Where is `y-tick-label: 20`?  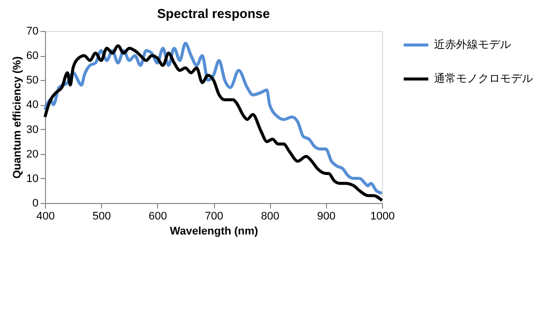
y-tick-label: 20 is located at coordinates (32, 154).